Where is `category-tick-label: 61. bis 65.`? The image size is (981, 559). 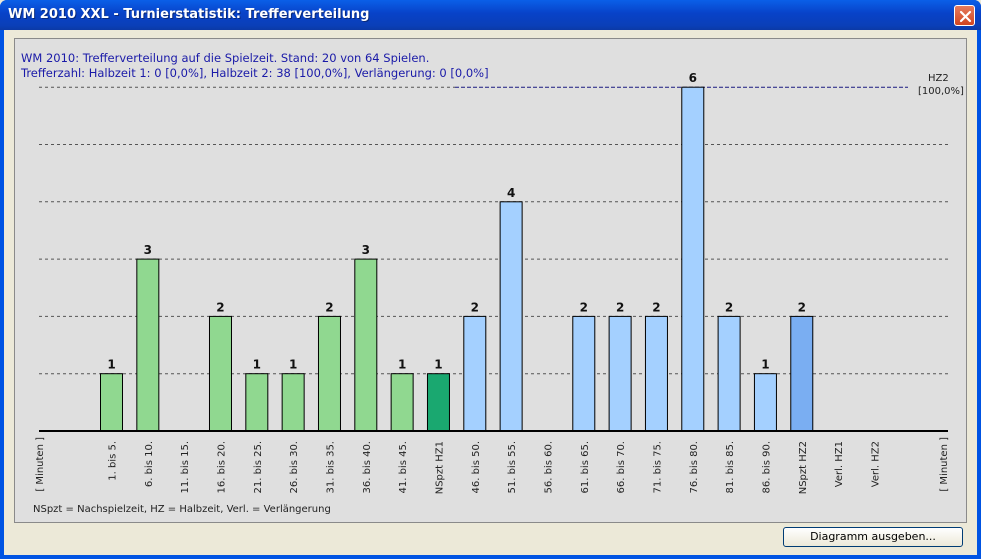 category-tick-label: 61. bis 65. is located at coordinates (585, 467).